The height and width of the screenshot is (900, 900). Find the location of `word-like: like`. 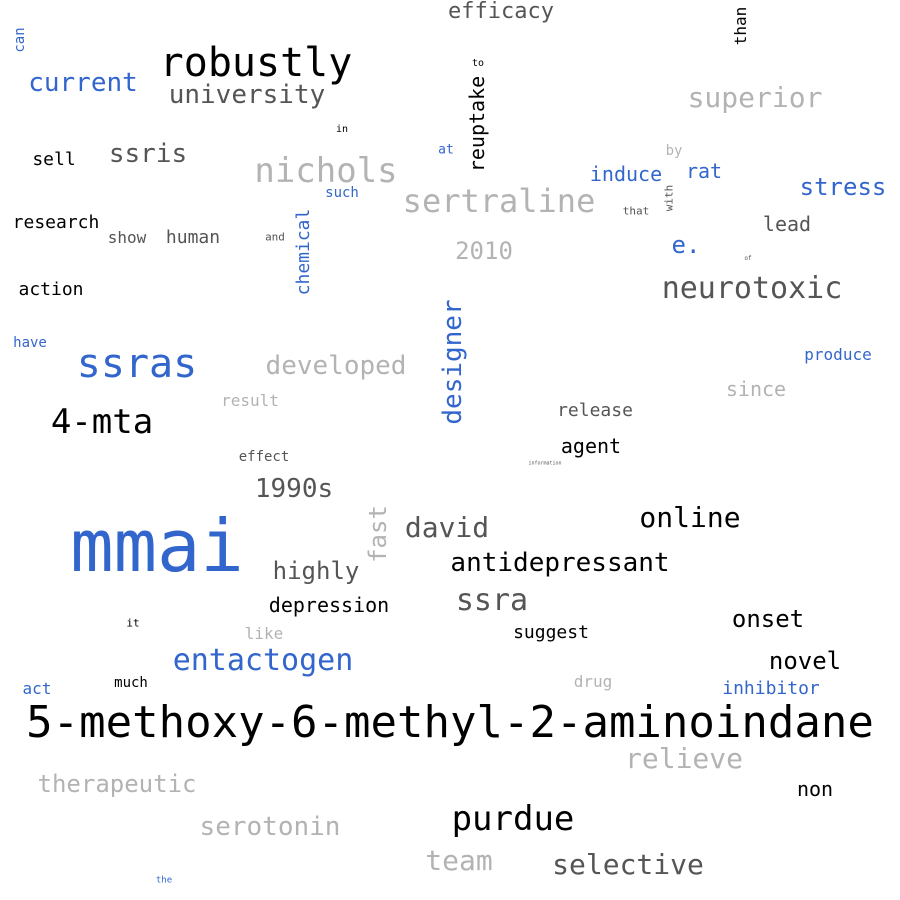

word-like: like is located at coordinates (264, 633).